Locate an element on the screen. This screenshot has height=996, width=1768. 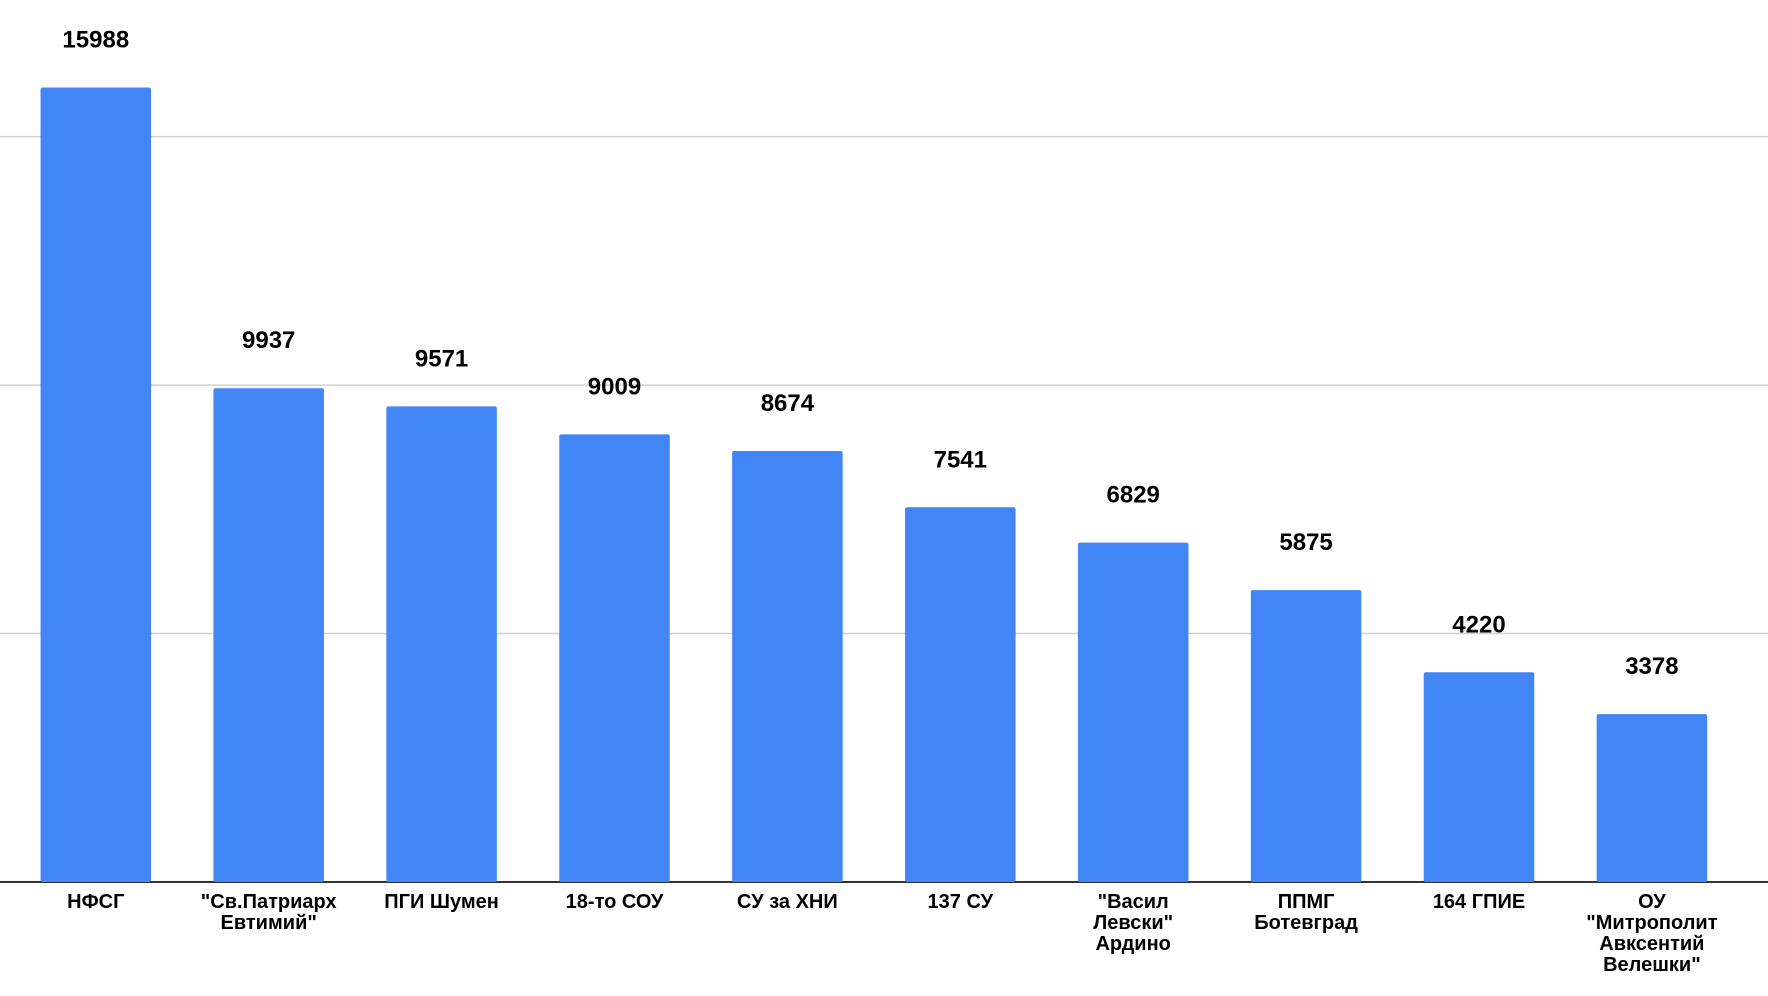
value-label: 6829 is located at coordinates (1133, 495).